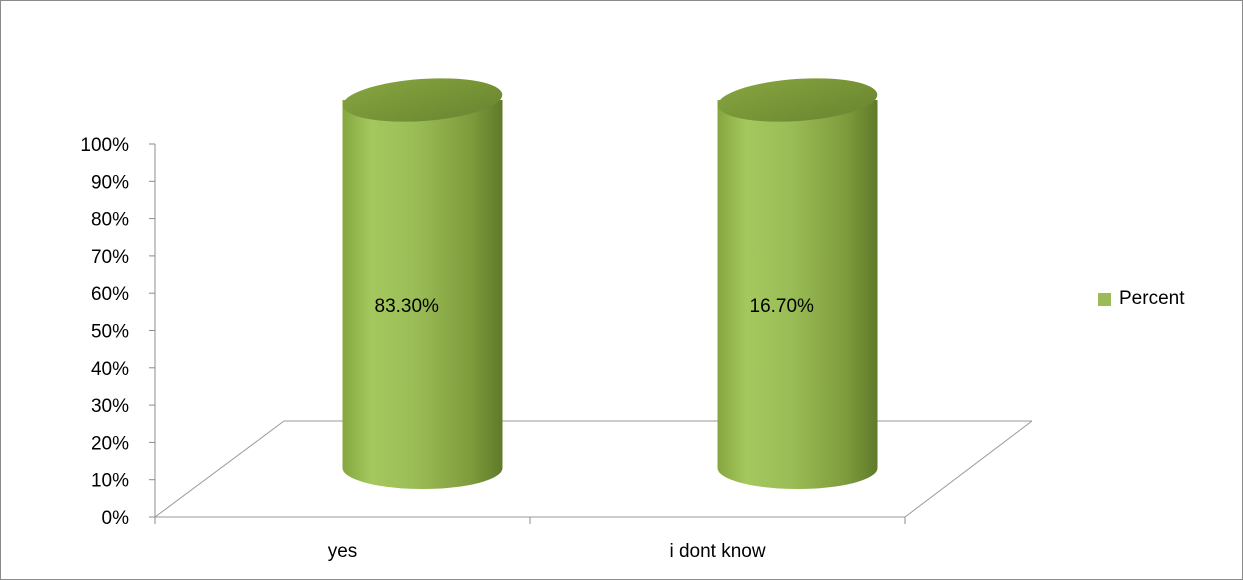 This screenshot has height=580, width=1243. Describe the element at coordinates (110, 257) in the screenshot. I see `y-tick-label: 70%` at that location.